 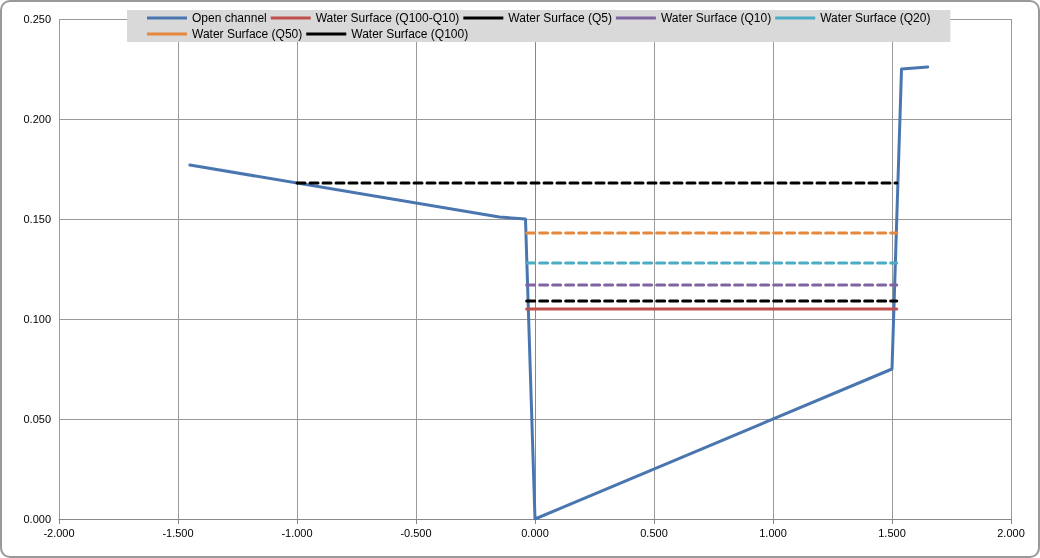 What do you see at coordinates (59, 532) in the screenshot?
I see `x-tick-label: -2.000` at bounding box center [59, 532].